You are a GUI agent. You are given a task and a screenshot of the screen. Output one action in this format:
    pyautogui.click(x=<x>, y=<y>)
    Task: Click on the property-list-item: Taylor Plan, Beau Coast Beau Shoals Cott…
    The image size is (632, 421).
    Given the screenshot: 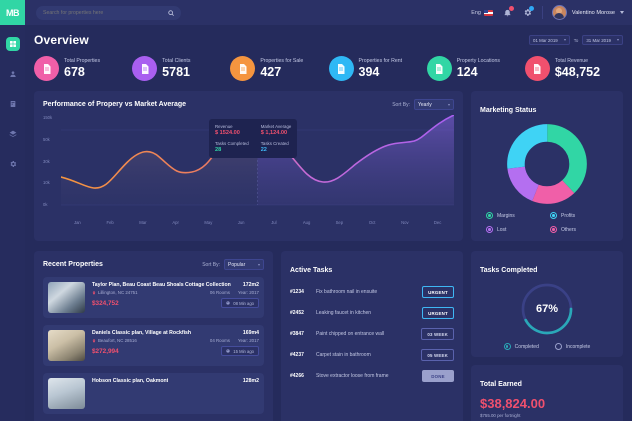 What is the action you would take?
    pyautogui.click(x=153, y=297)
    